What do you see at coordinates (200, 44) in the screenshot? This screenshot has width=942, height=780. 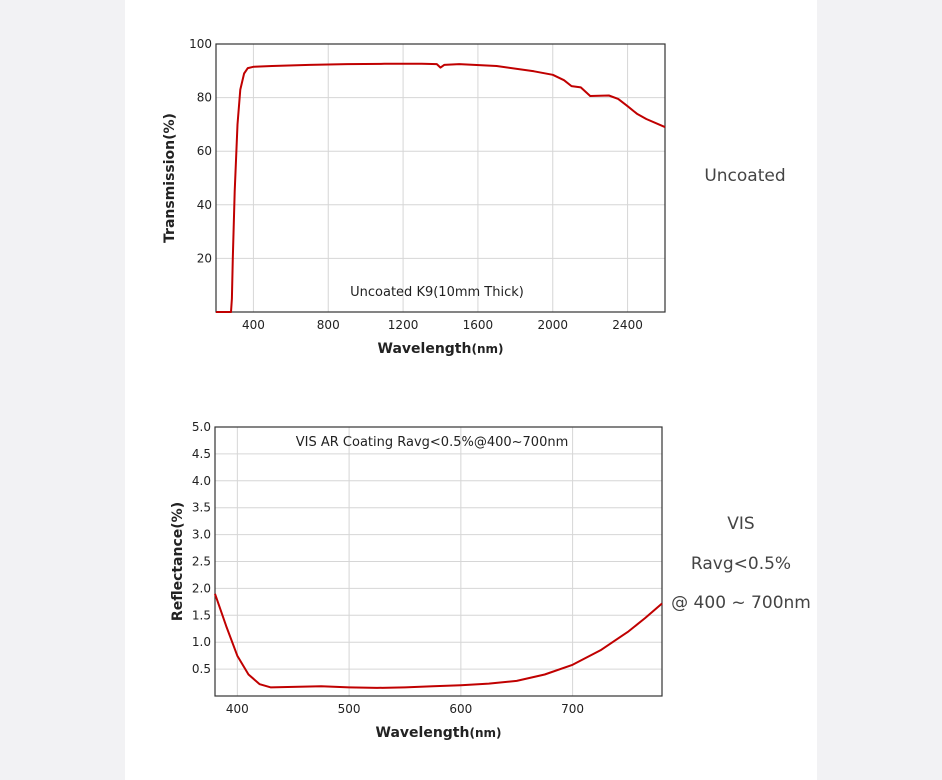 I see `y-tick-label: 100` at bounding box center [200, 44].